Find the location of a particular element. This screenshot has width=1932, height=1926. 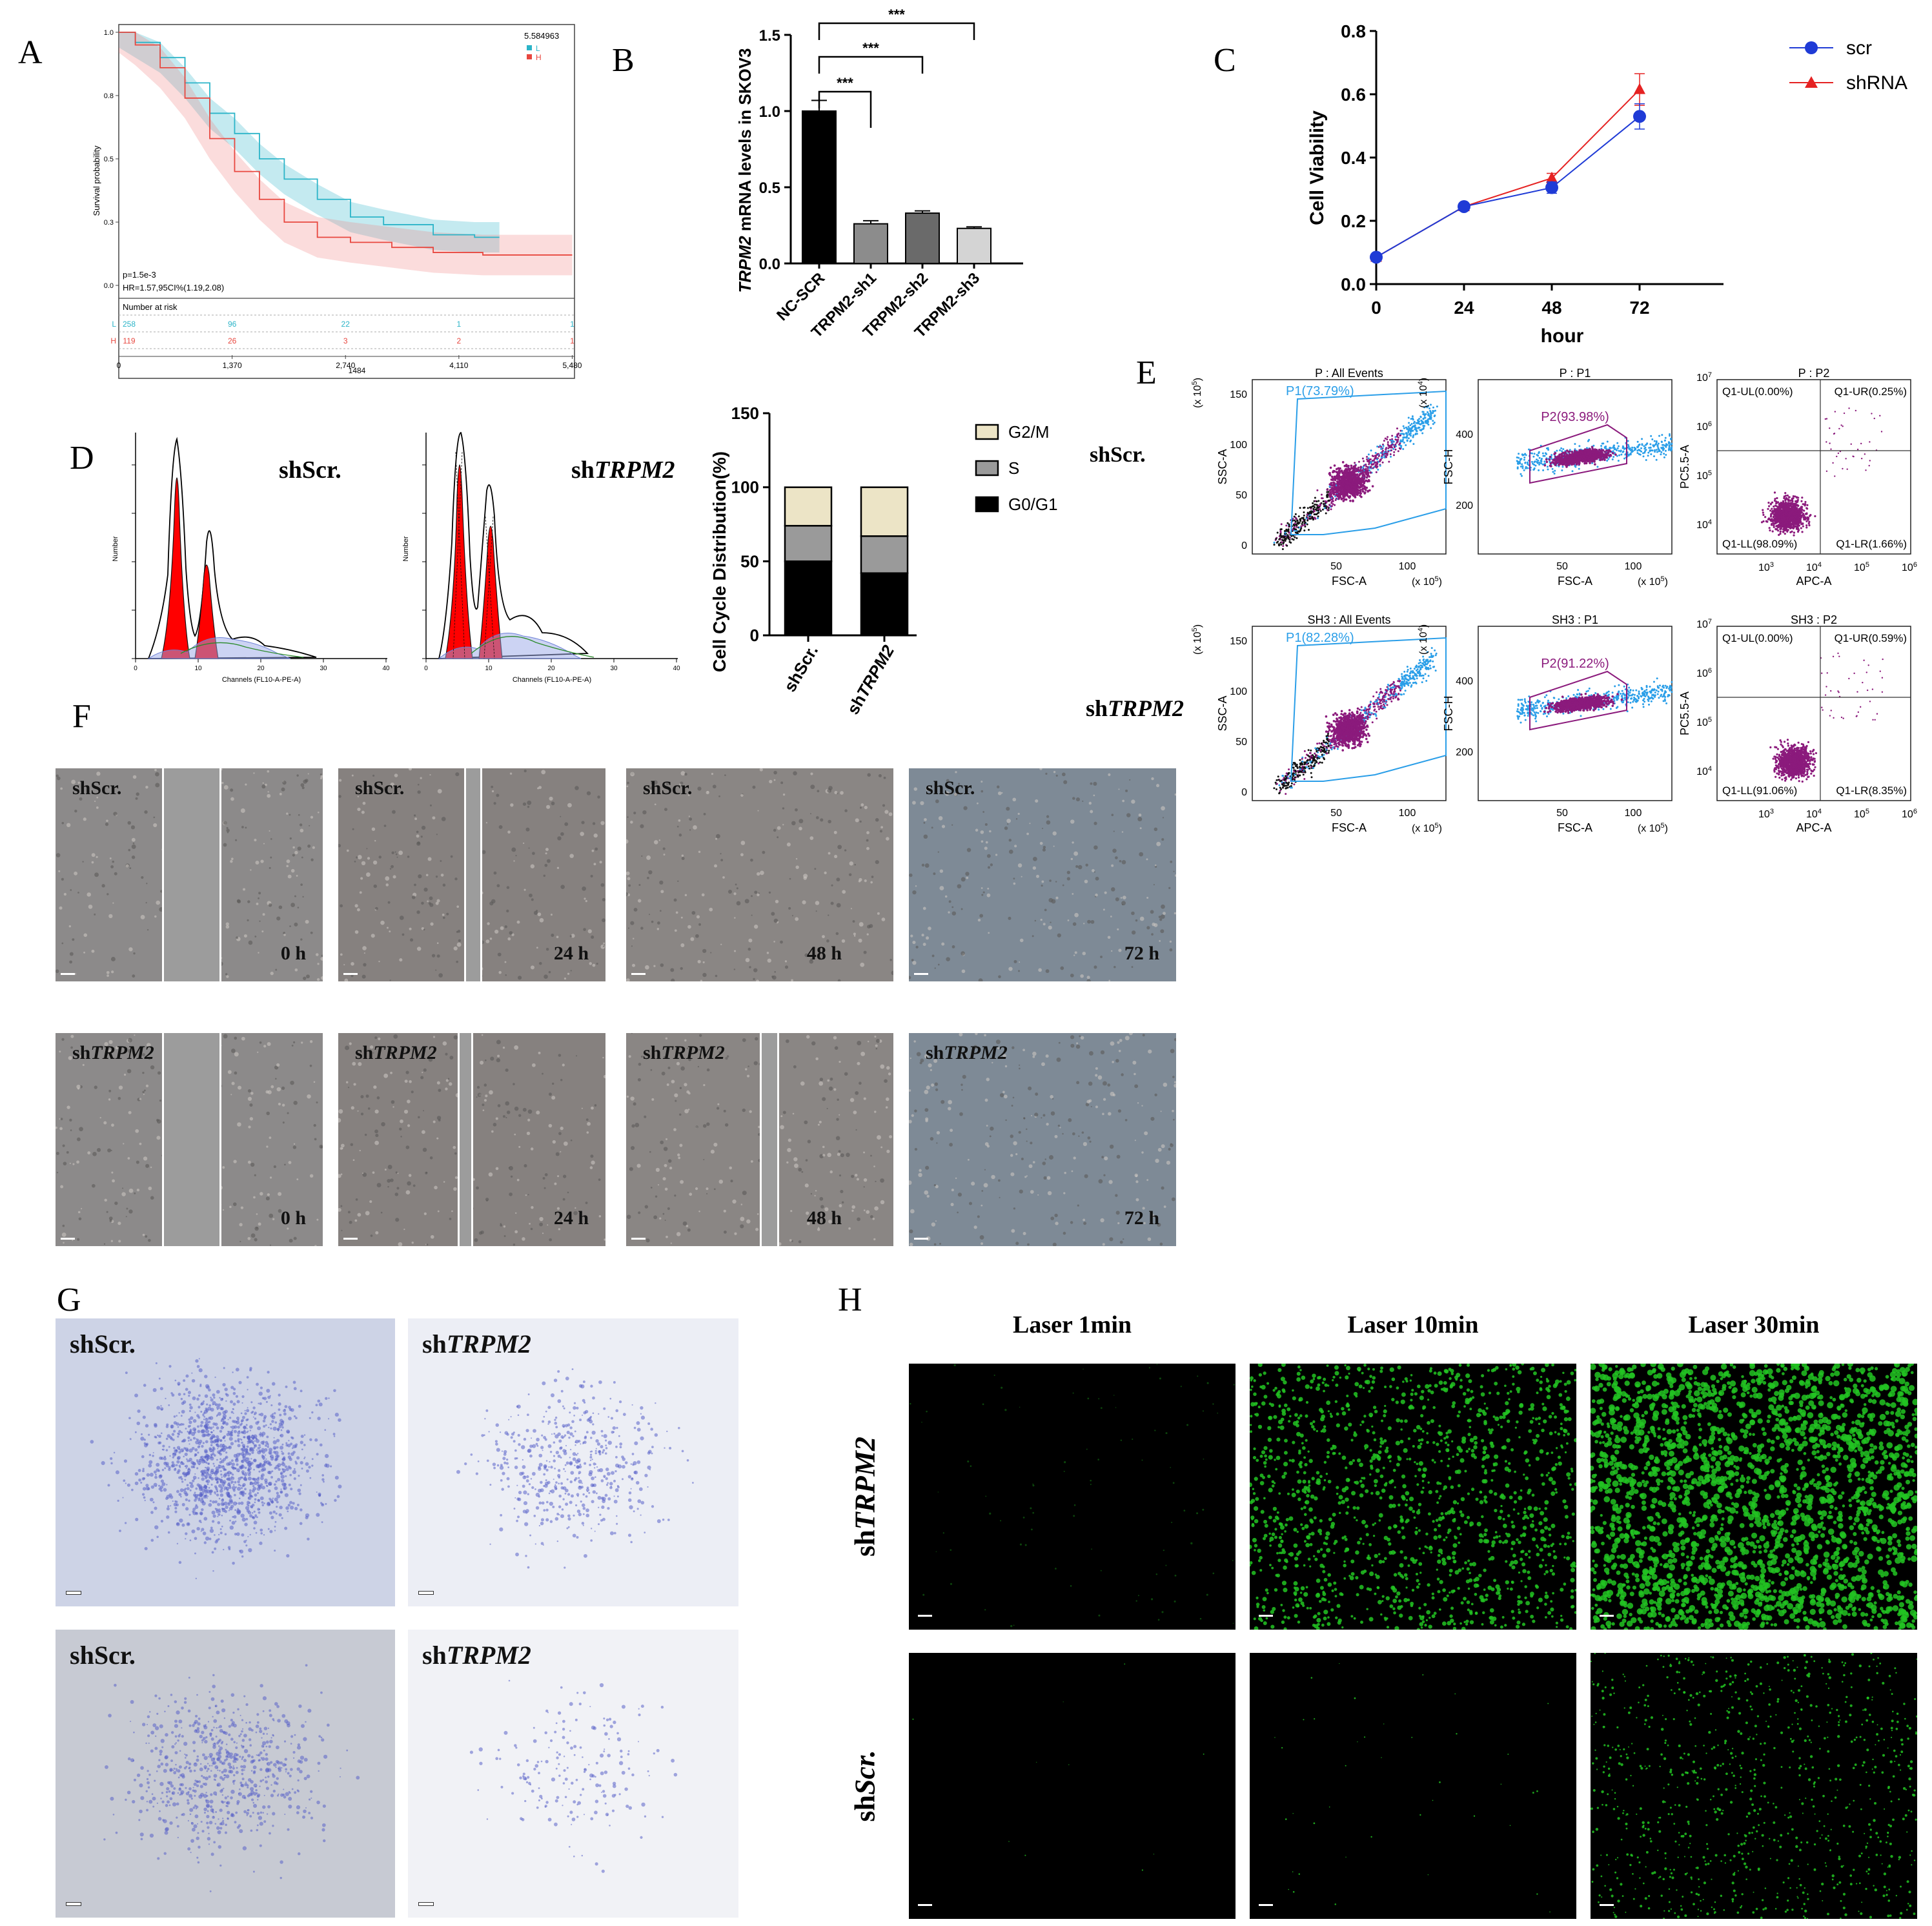

qpcr-bar is located at coordinates (819, 187).